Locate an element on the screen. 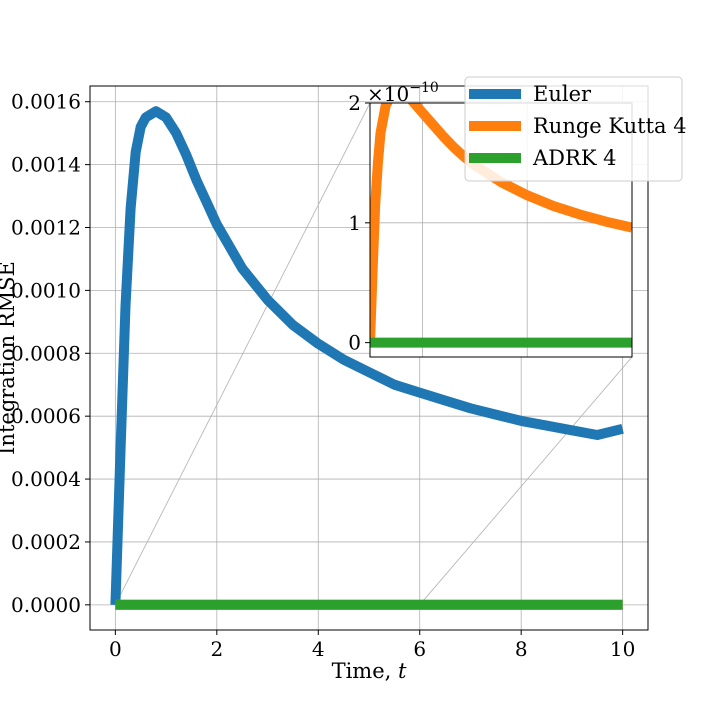  legend-label: Runge Kutta 4 is located at coordinates (610, 126).